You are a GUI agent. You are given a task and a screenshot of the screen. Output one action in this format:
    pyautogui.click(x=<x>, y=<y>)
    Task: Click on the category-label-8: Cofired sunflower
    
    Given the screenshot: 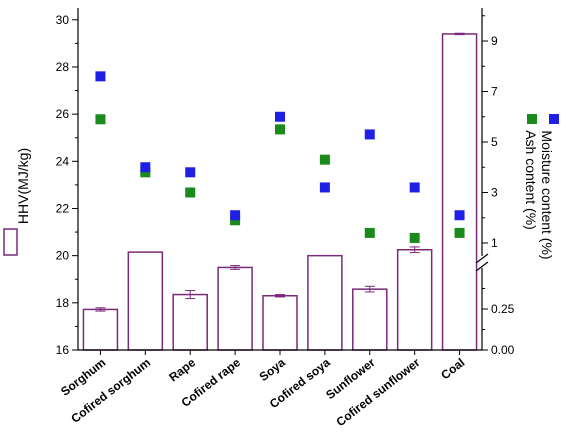 What is the action you would take?
    pyautogui.click(x=378, y=392)
    